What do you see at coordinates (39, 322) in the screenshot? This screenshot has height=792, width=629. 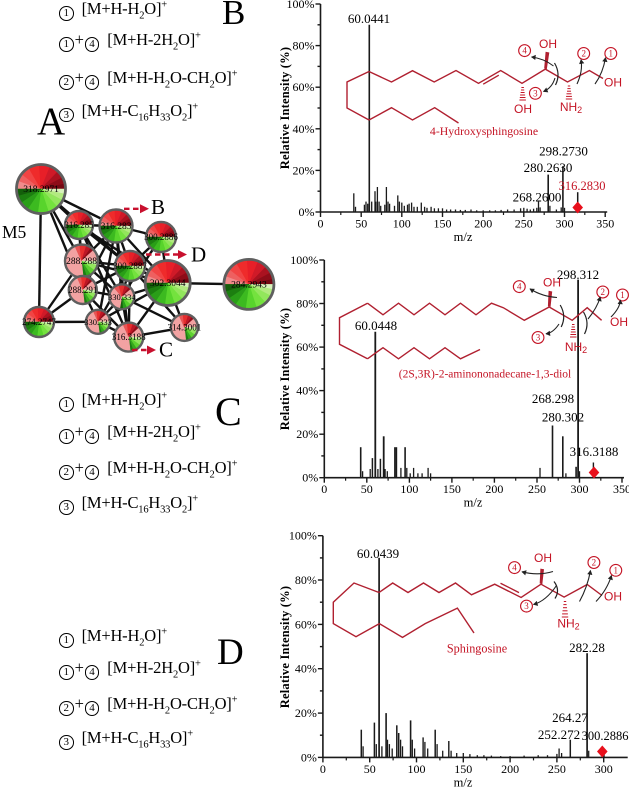 I see `svg-text: 274.2747` at bounding box center [39, 322].